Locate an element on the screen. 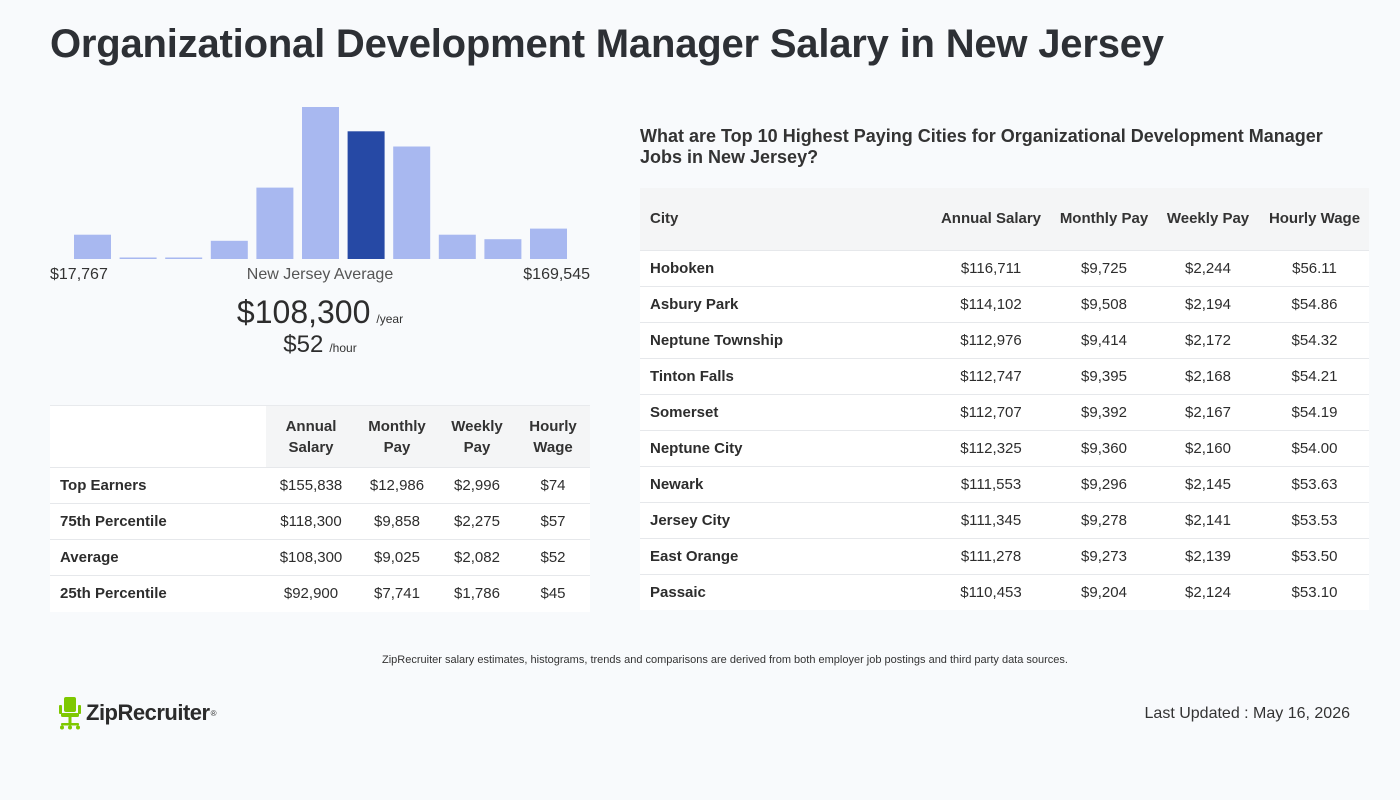 Image resolution: width=1400 pixels, height=800 pixels. histogram-average-label: New Jersey Average is located at coordinates (320, 274).